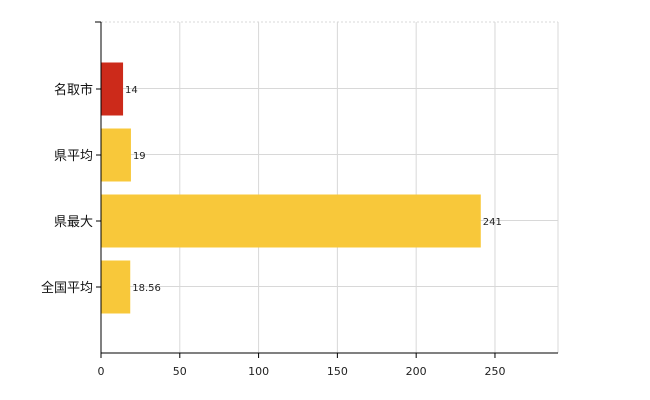 The width and height of the screenshot is (650, 400). I want to click on x-tick-label: 250, so click(494, 371).